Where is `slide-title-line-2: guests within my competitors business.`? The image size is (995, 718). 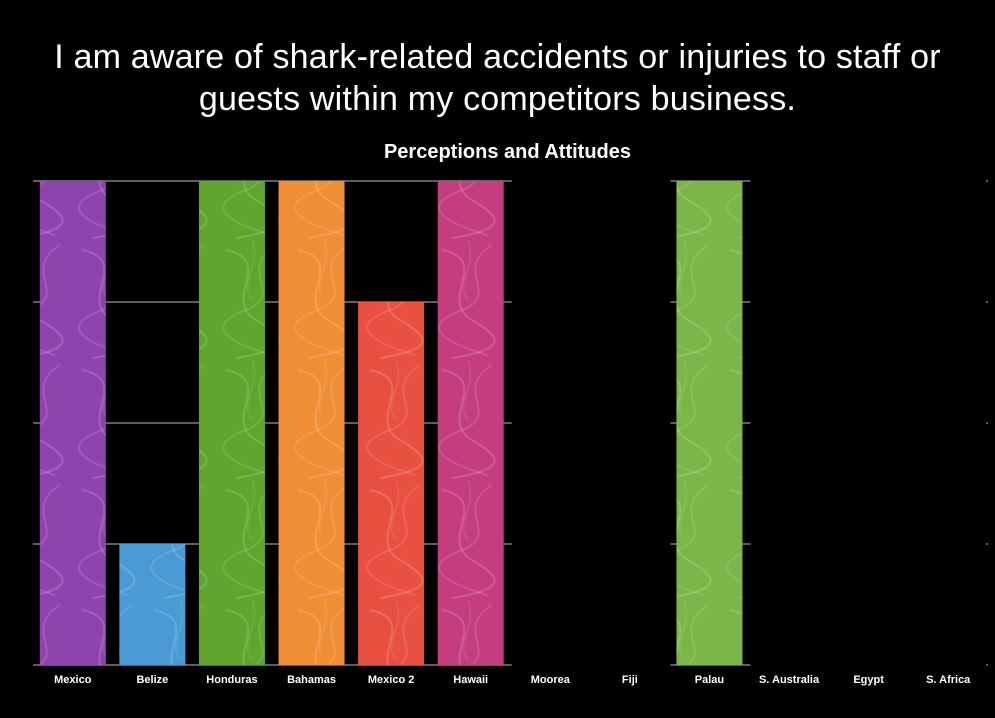
slide-title-line-2: guests within my competitors business. is located at coordinates (497, 99).